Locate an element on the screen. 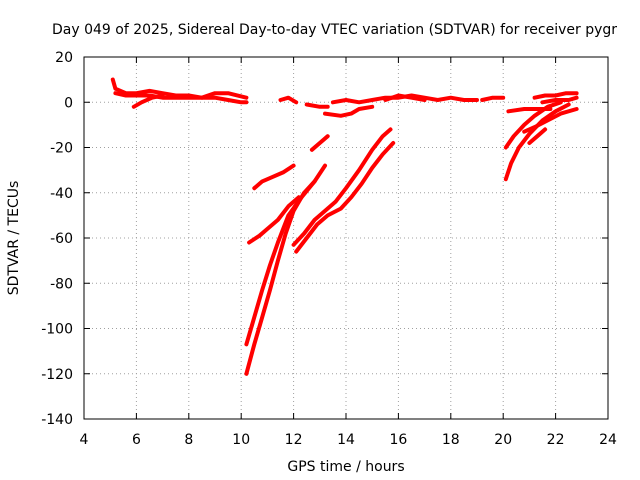 The height and width of the screenshot is (480, 640). x-tick-label: 20 is located at coordinates (503, 440).